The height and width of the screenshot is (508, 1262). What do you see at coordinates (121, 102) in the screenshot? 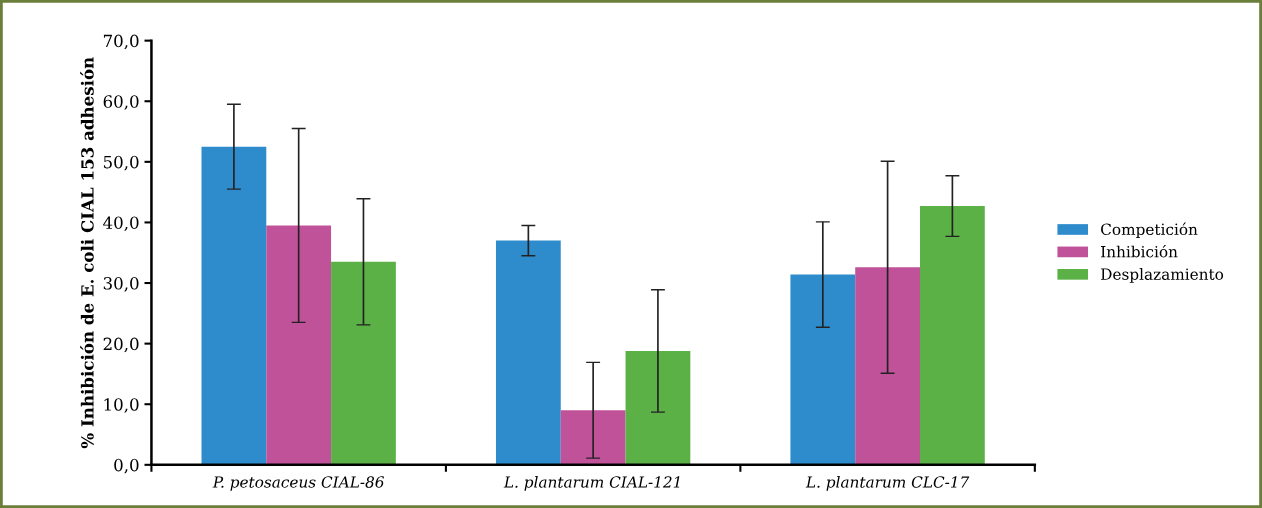
I see `y-tick-label: 60,0` at bounding box center [121, 102].